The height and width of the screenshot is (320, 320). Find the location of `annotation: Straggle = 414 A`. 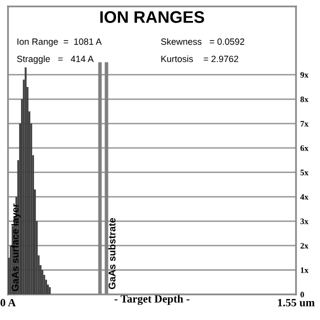

annotation: Straggle = 414 A is located at coordinates (55, 59).